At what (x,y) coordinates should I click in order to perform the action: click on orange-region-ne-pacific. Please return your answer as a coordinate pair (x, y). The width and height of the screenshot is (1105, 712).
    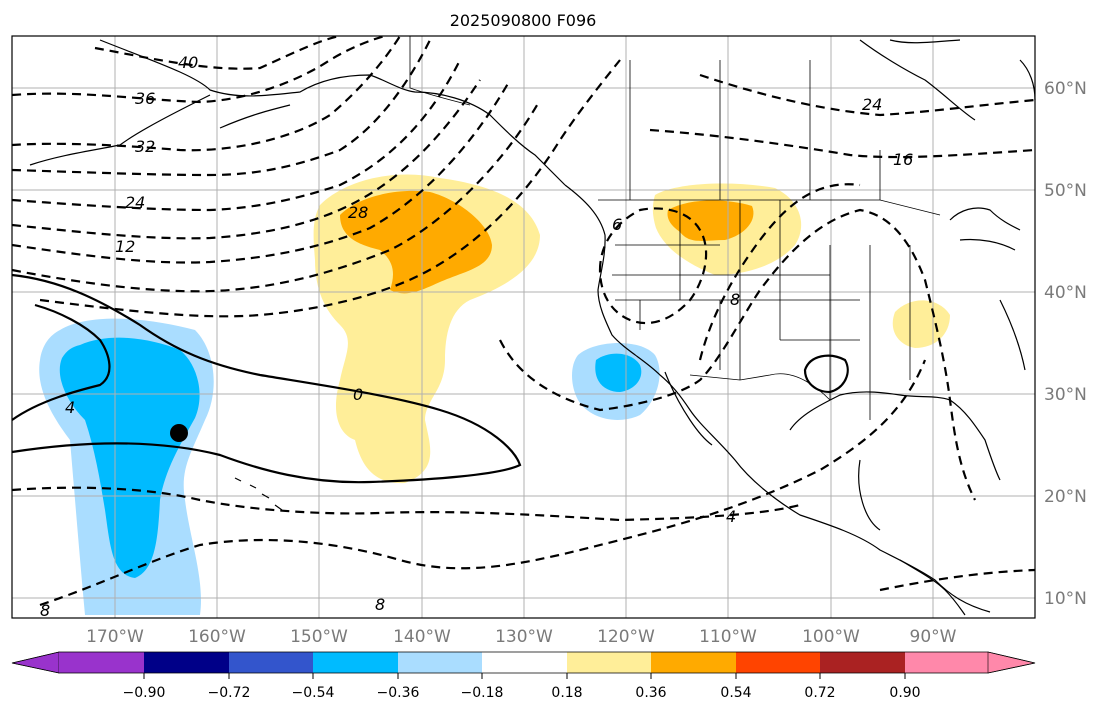
    Looking at the image, I should click on (416, 242).